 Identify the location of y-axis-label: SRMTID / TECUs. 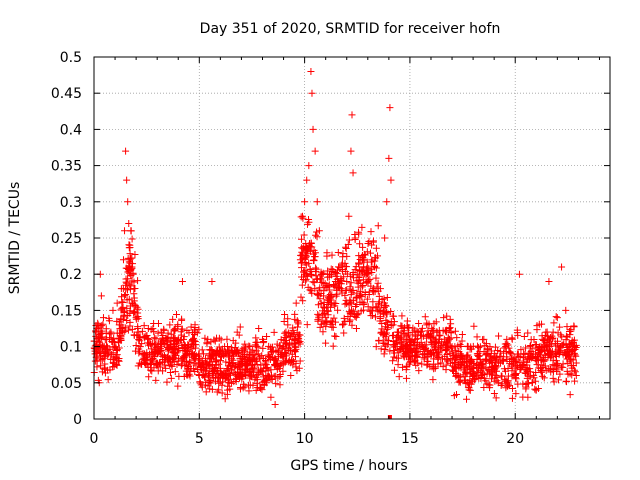
(15, 238).